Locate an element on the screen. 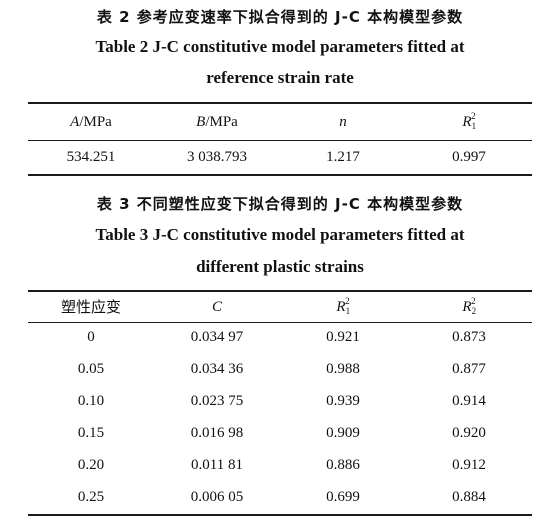 The image size is (560, 526). table2-caption-zh: 表 2 参考应变速率下拟合得到的 J-C 本构模型参数 is located at coordinates (280, 17).